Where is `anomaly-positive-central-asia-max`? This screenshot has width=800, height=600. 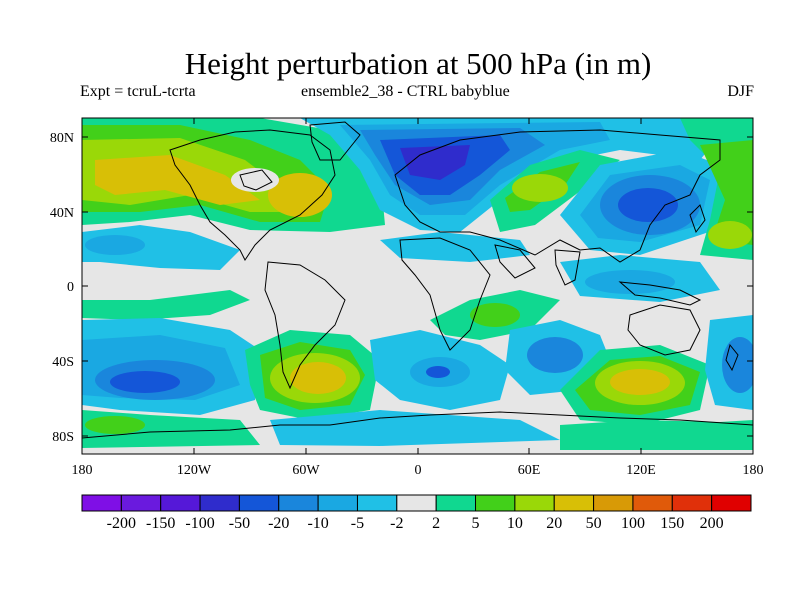 anomaly-positive-central-asia-max is located at coordinates (540, 188).